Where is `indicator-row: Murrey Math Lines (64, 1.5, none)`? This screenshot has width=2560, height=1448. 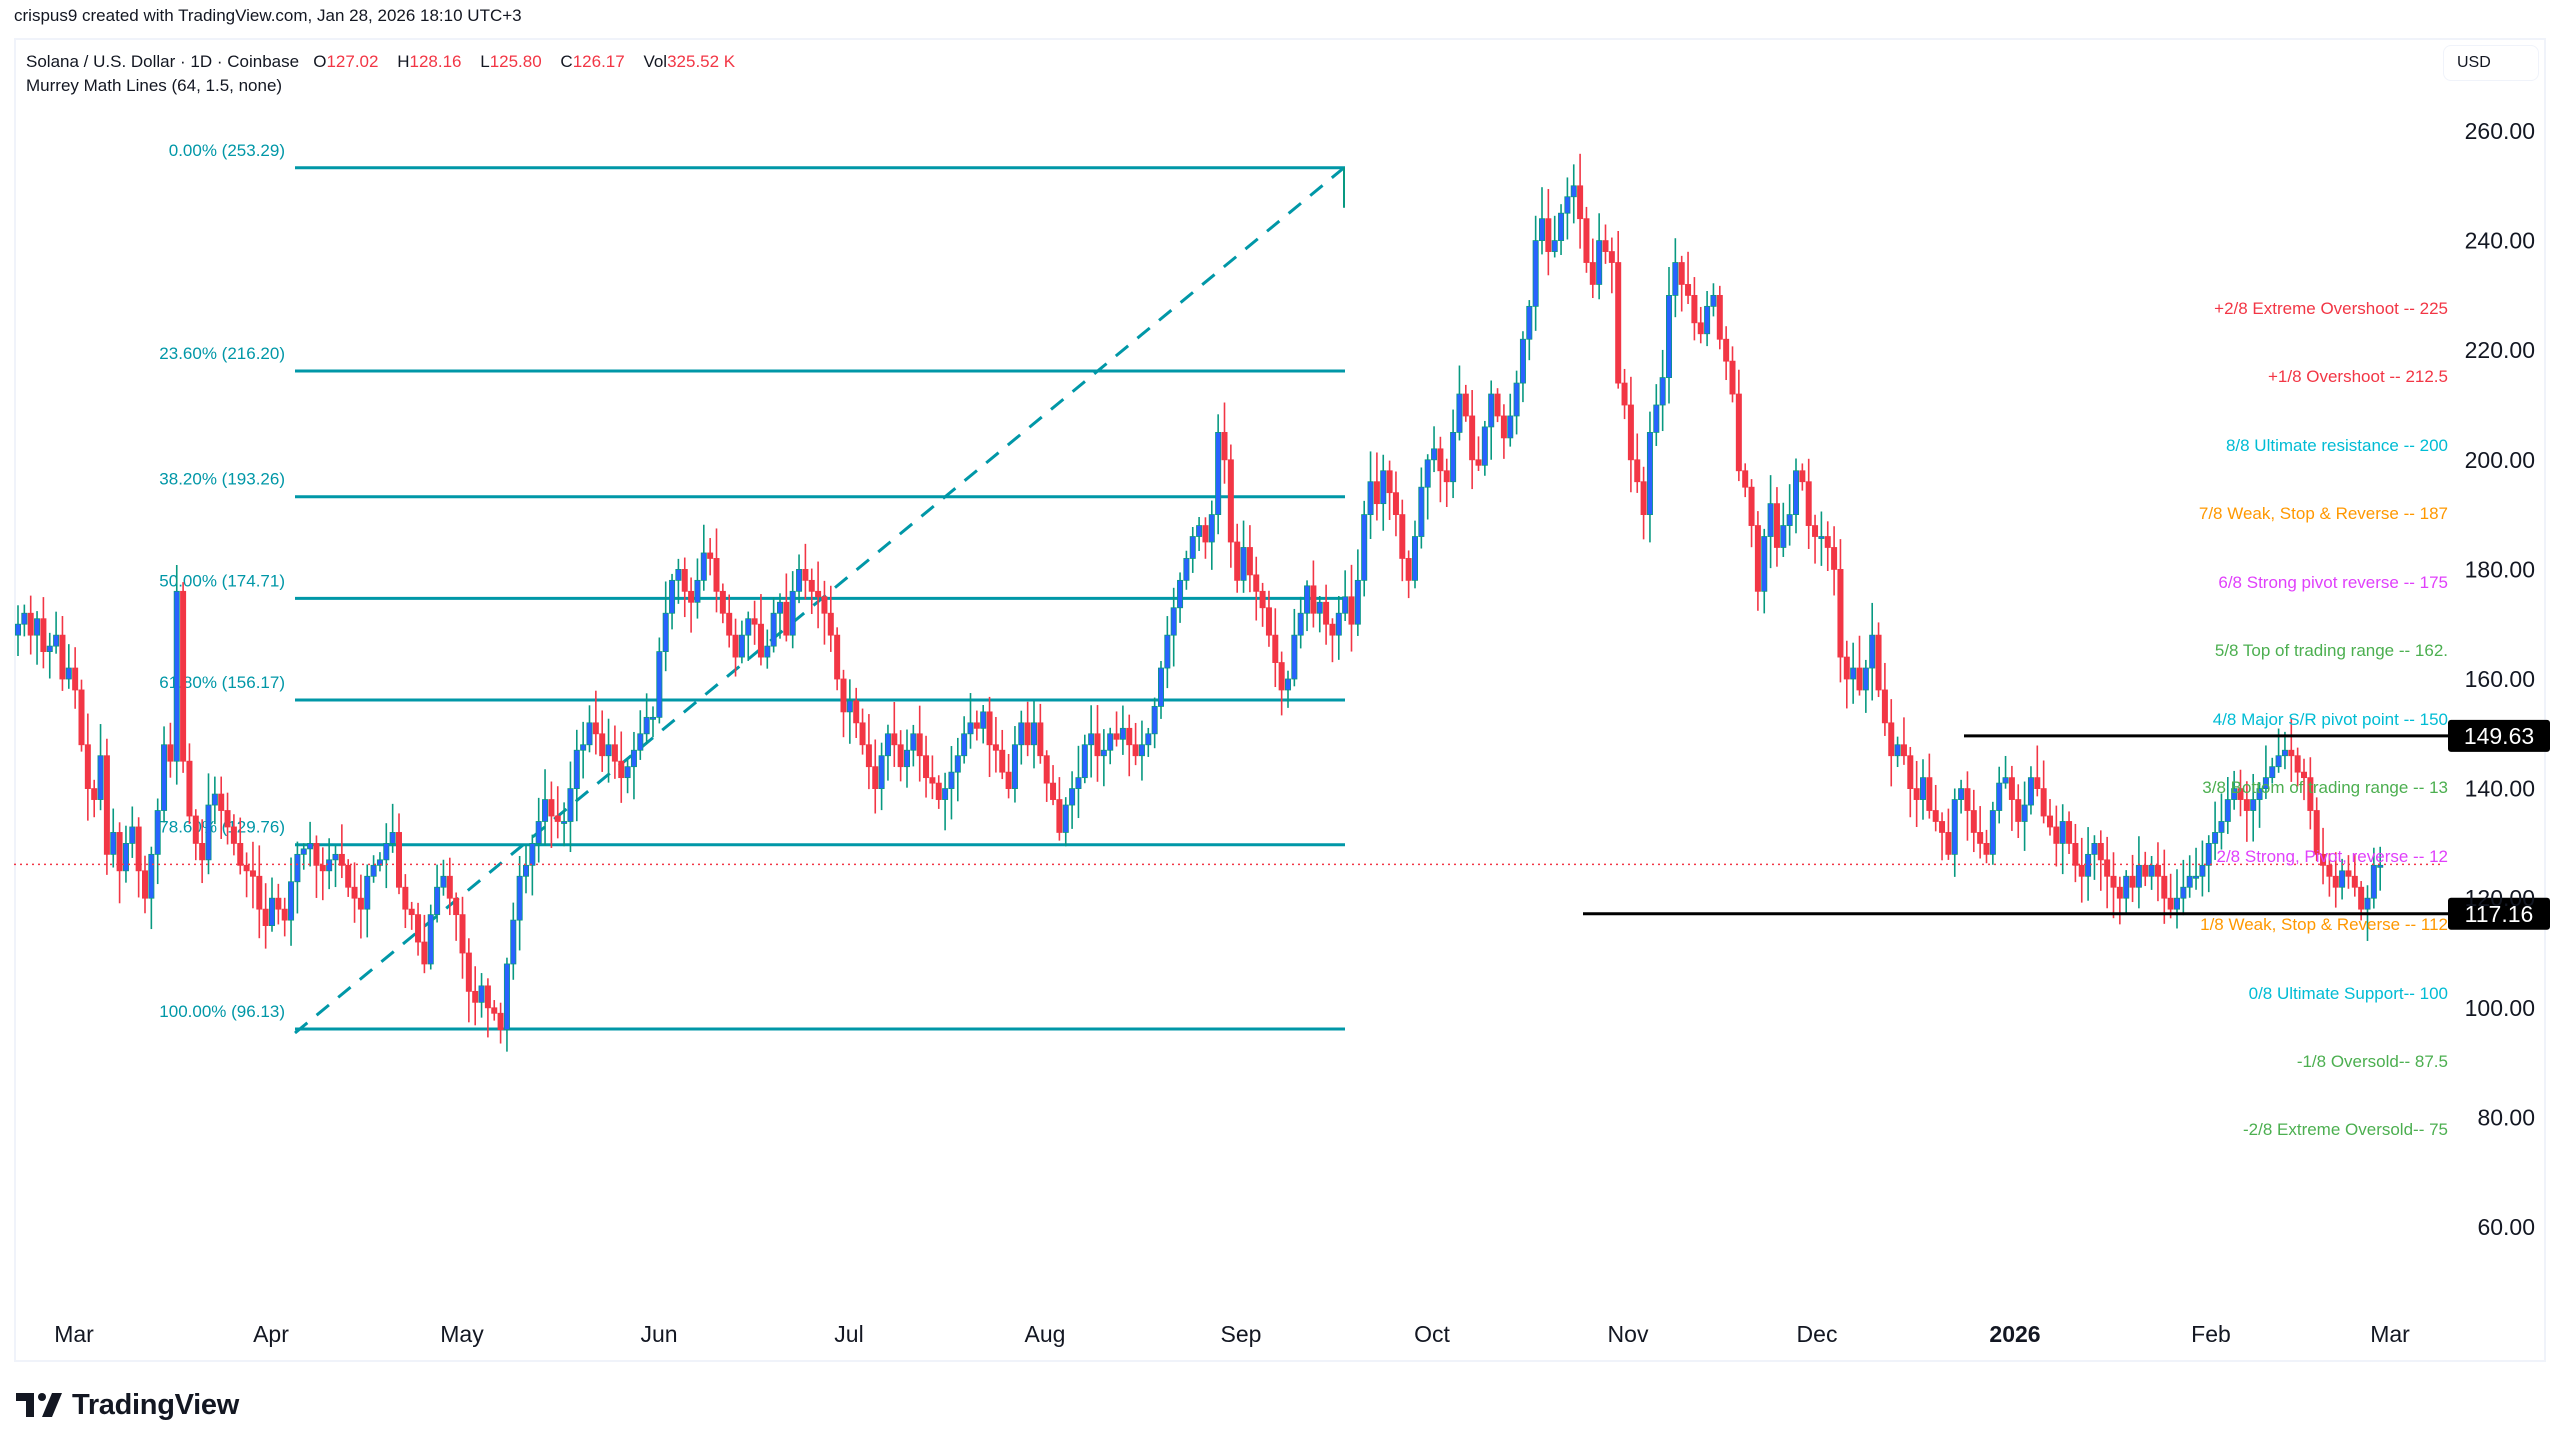
indicator-row: Murrey Math Lines (64, 1.5, none) is located at coordinates (154, 85).